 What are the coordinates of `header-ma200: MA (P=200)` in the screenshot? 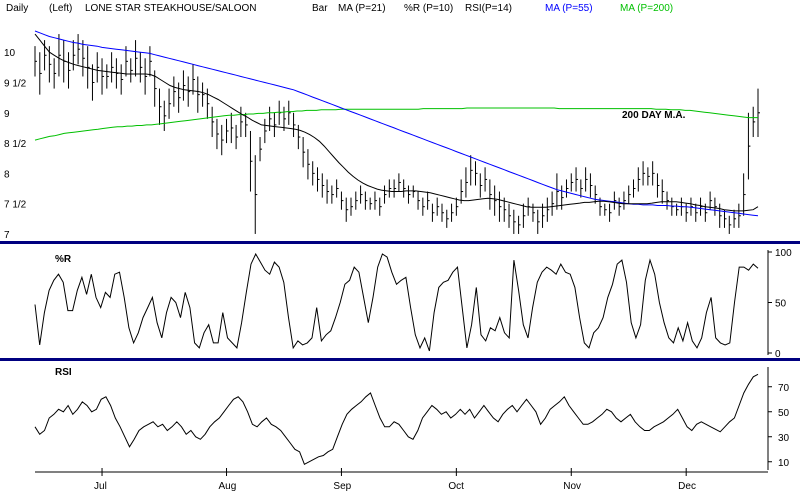 It's located at (646, 8).